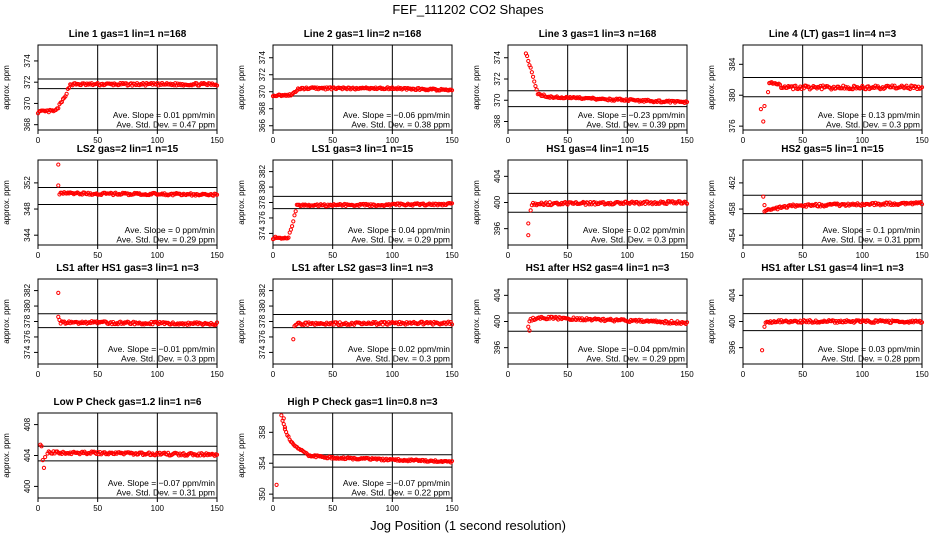  I want to click on chart-title: Line 4 (LT) gas=1 lin=4 n=3, so click(833, 34).